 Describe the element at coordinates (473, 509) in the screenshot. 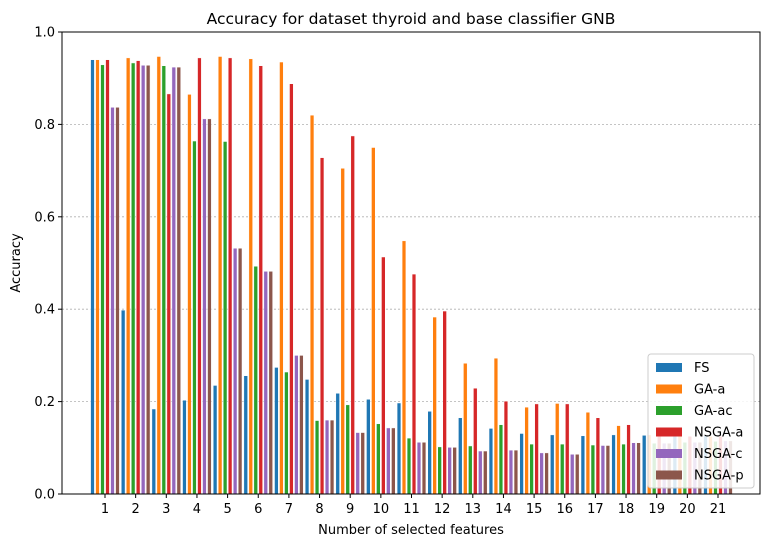

I see `x-tick-label: 13` at that location.